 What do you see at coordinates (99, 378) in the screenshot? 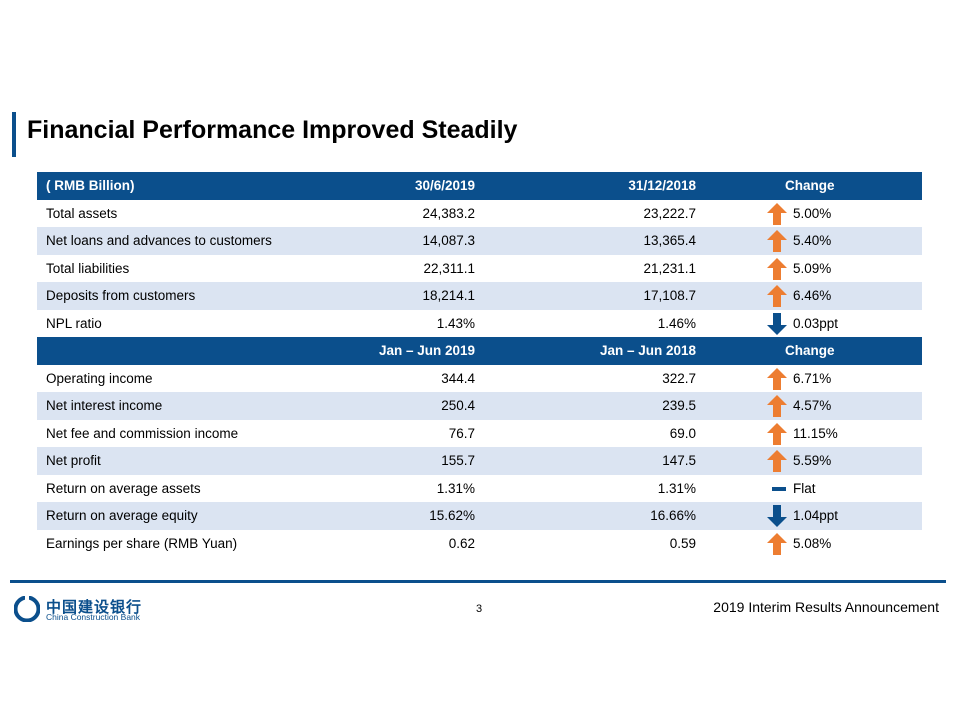
I see `row-label: Operating income` at bounding box center [99, 378].